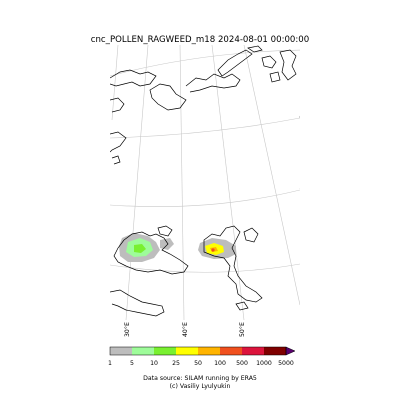  I want to click on pollen-field-west, so click(146, 247).